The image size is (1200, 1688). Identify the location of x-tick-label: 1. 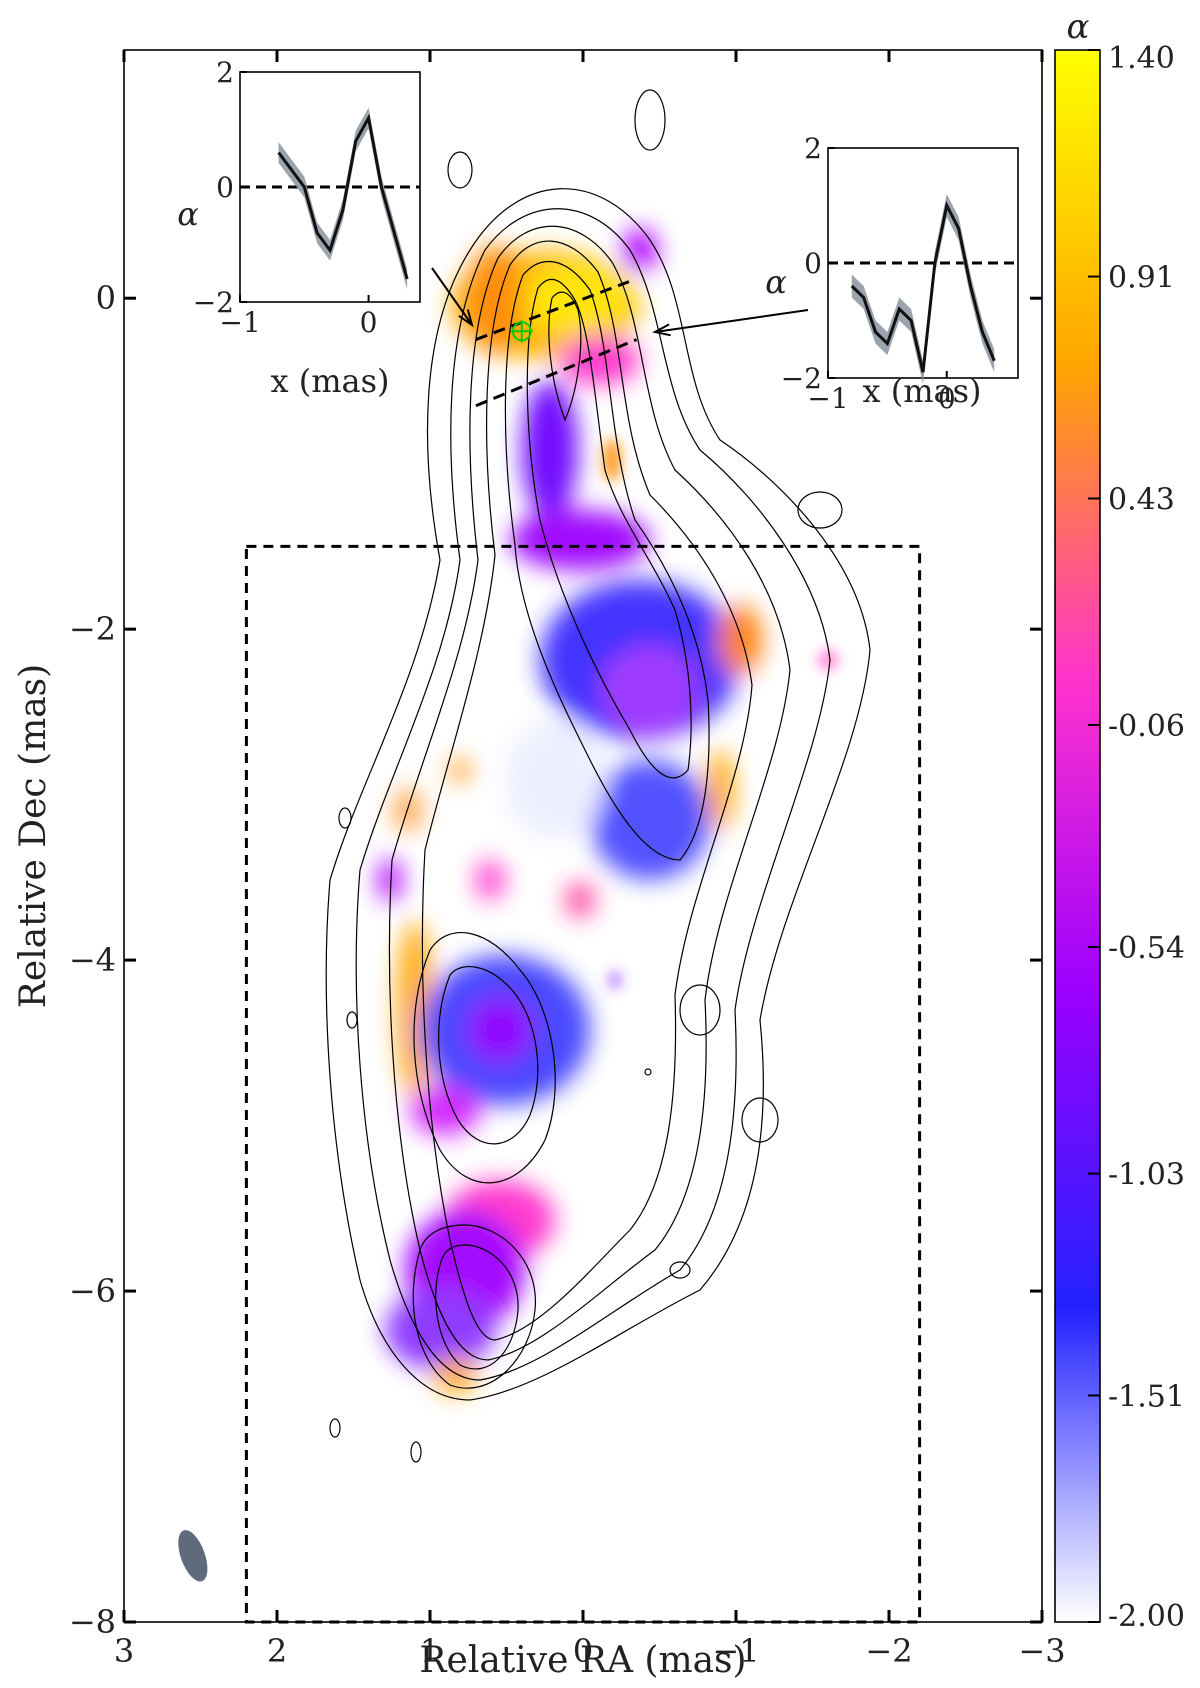
(430, 1651).